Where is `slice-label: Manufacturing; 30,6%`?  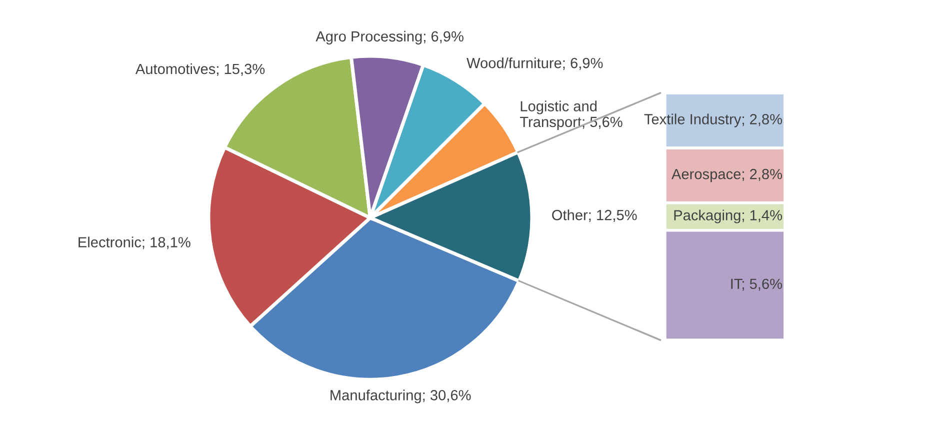 slice-label: Manufacturing; 30,6% is located at coordinates (400, 397).